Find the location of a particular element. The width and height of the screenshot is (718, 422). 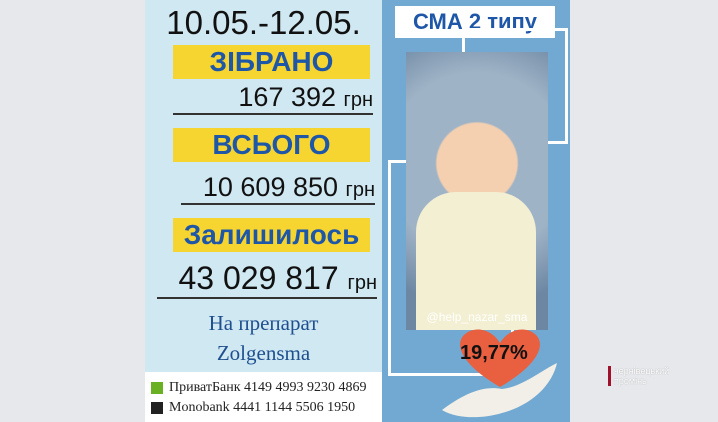

bank-privat: ПриватБанк 4149 4993 9230 4869 is located at coordinates (259, 388).